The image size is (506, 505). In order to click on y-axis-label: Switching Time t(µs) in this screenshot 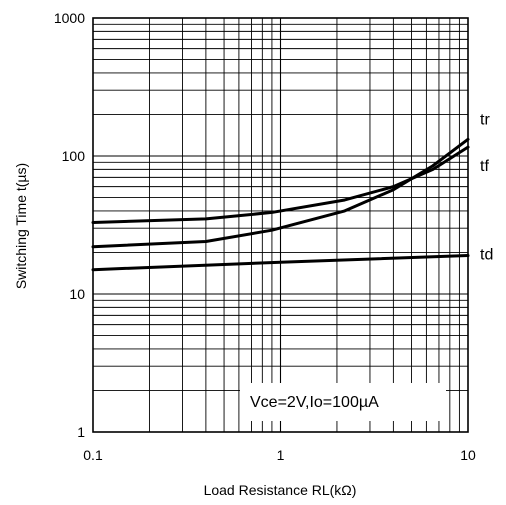, I will do `click(21, 226)`.